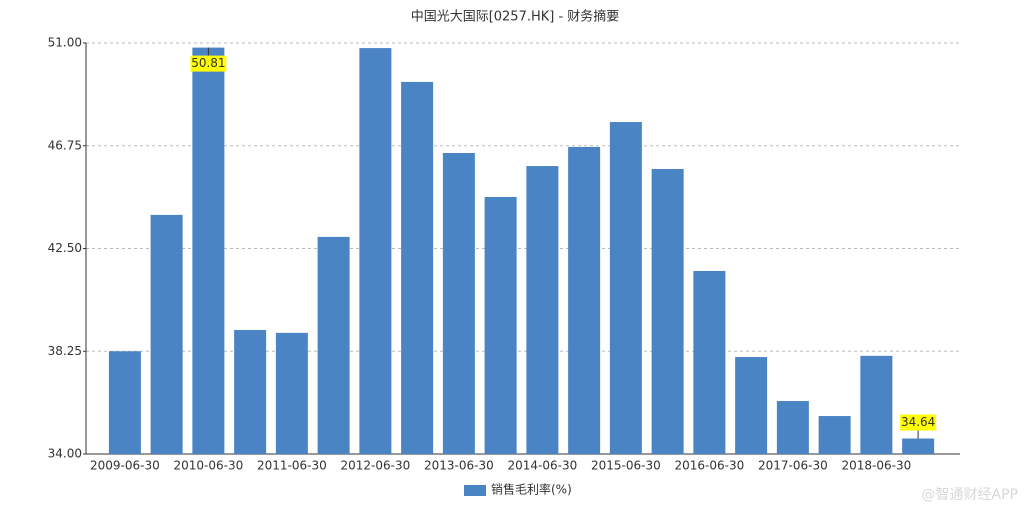  What do you see at coordinates (475, 490) in the screenshot?
I see `legend-swatch` at bounding box center [475, 490].